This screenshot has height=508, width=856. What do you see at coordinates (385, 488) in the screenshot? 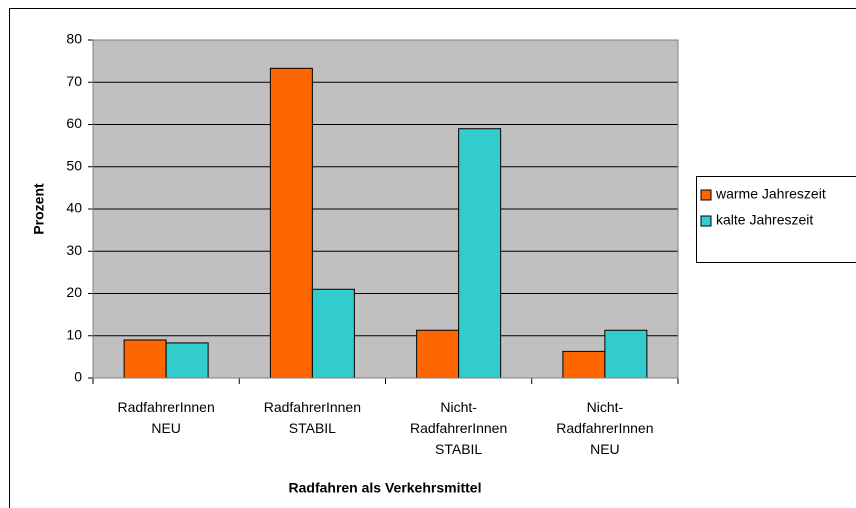
I see `x-axis-label: Radfahren als Verkehrsmittel` at bounding box center [385, 488].